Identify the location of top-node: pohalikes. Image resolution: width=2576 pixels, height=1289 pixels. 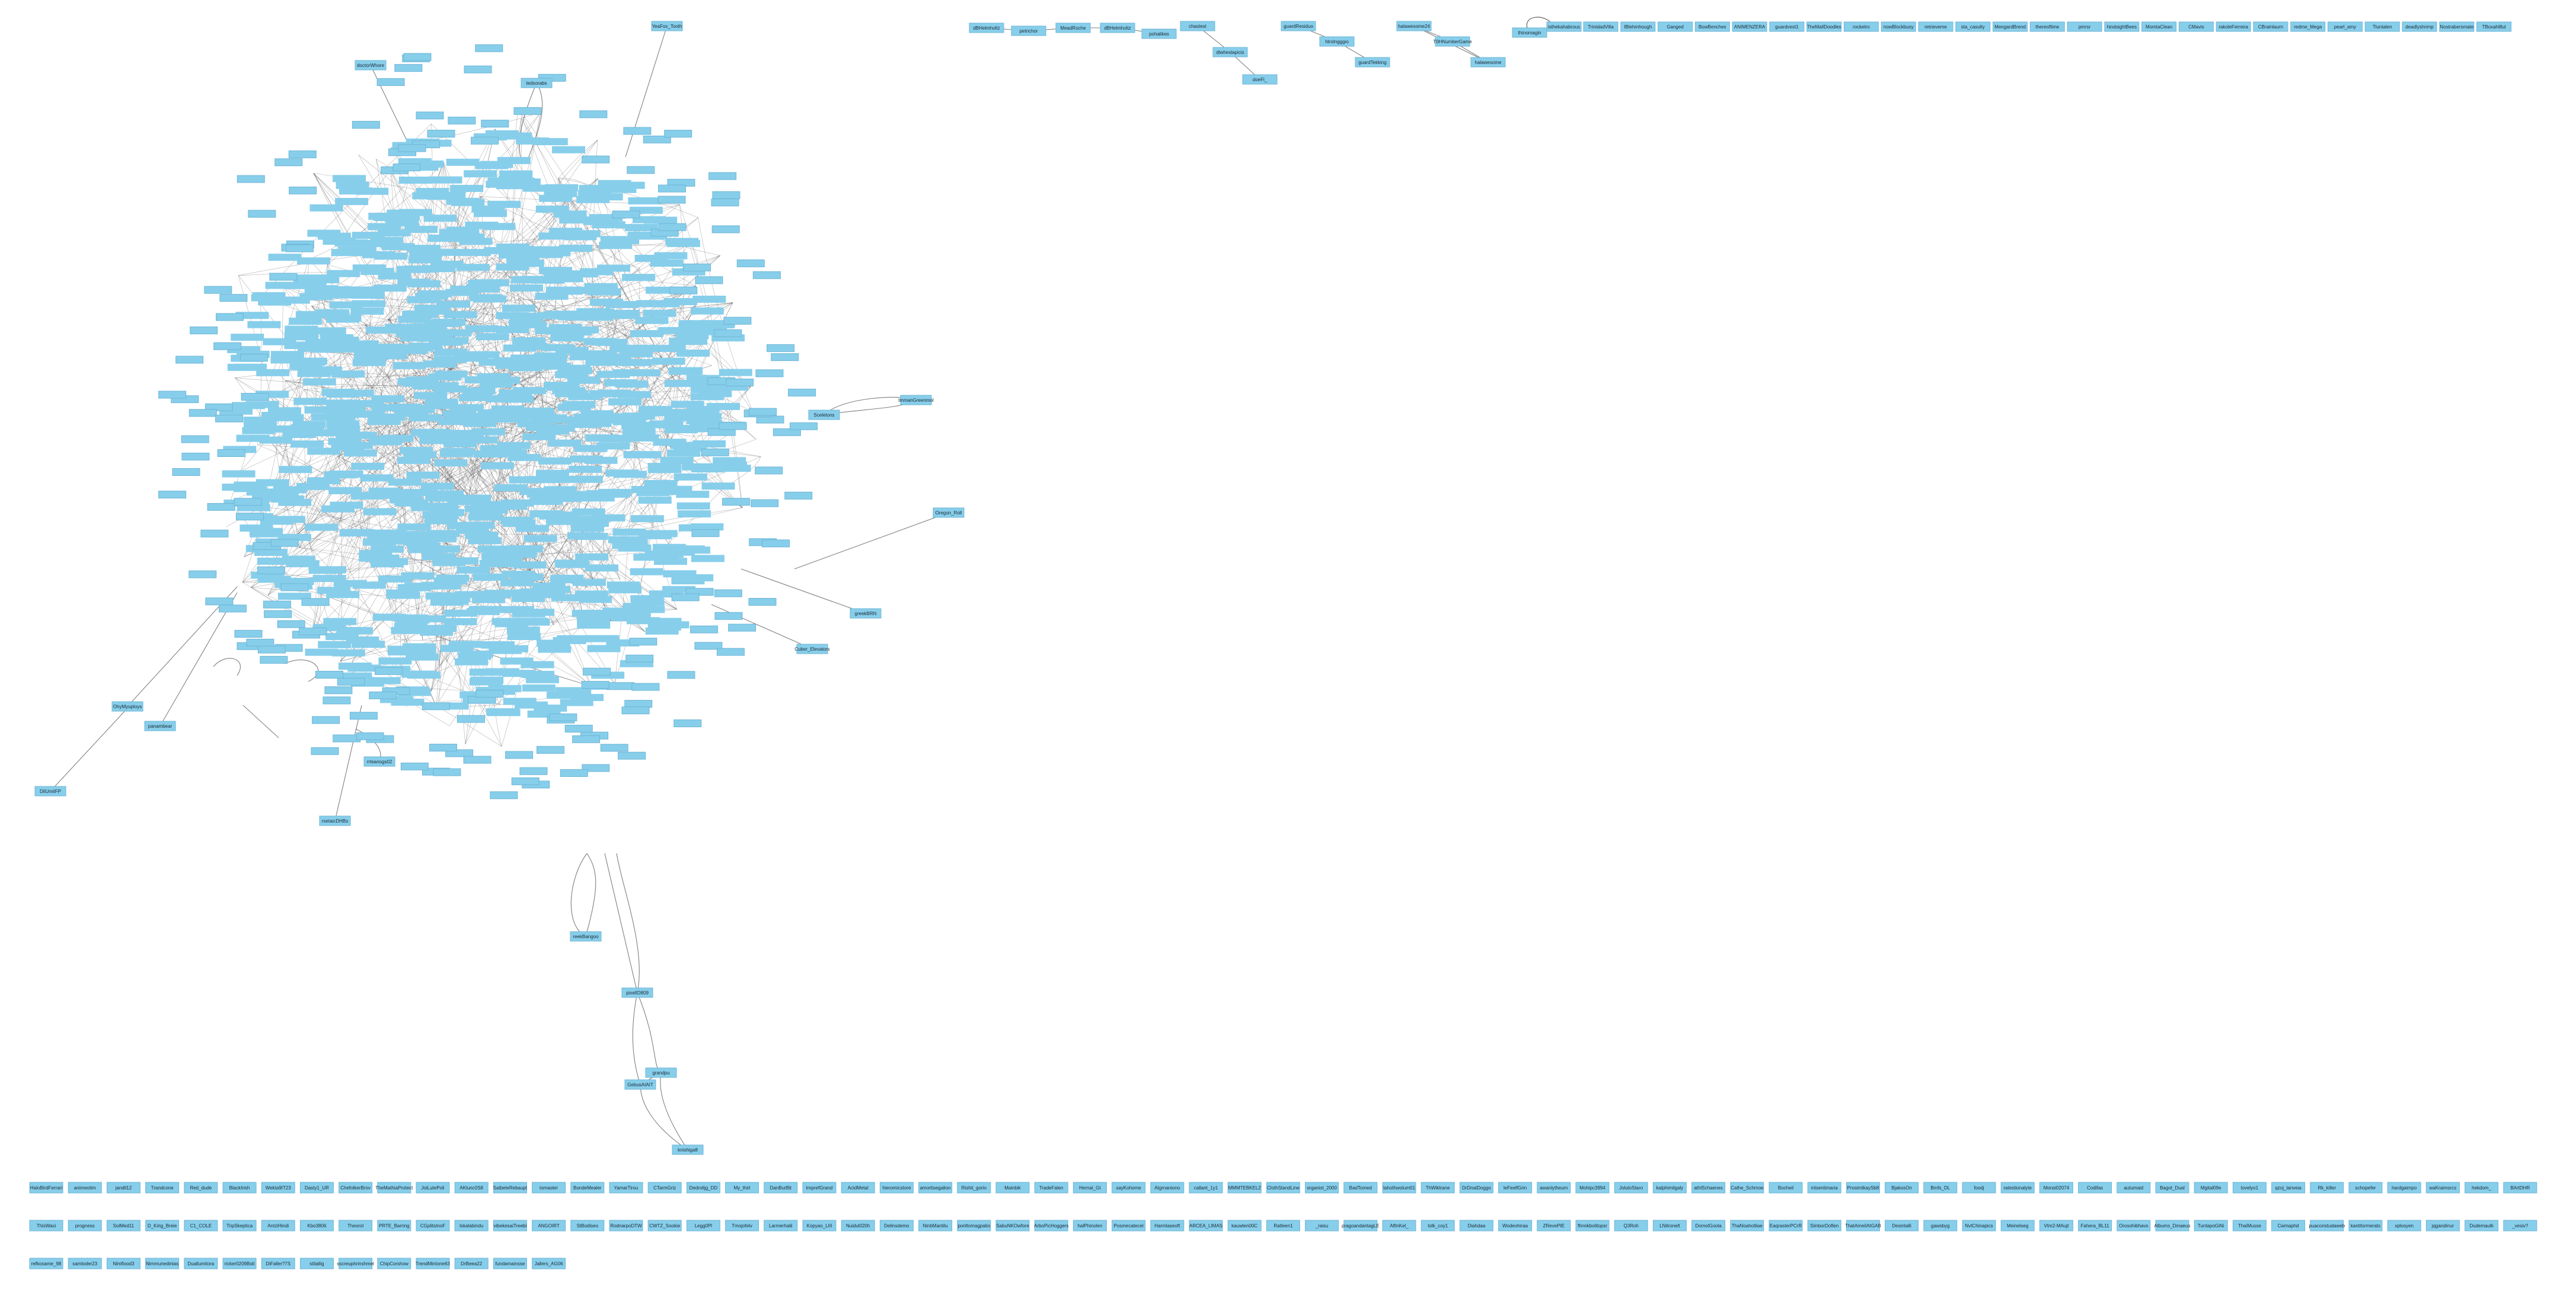
(1159, 34).